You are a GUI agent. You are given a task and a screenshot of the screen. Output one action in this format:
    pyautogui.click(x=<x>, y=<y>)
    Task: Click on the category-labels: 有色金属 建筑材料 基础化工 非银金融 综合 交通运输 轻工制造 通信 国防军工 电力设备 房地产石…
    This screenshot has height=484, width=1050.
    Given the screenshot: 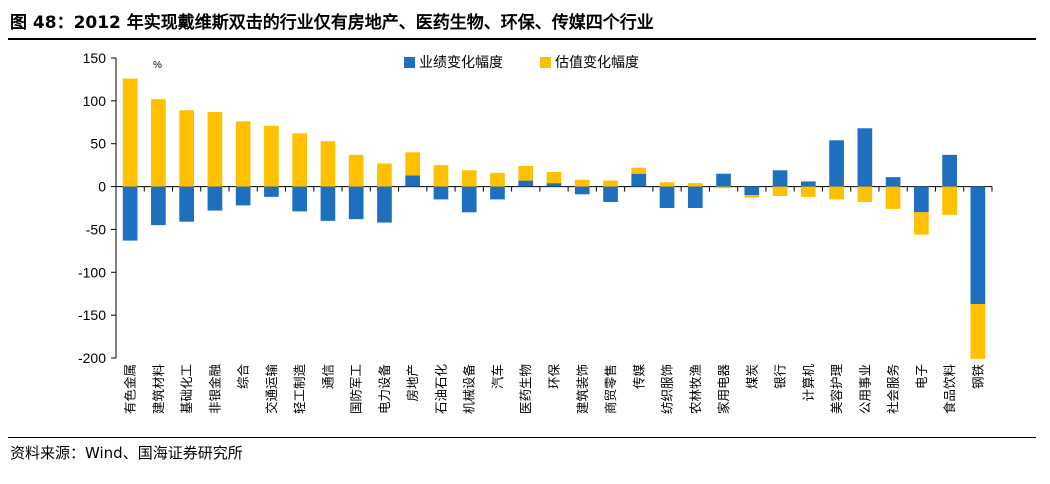 What is the action you would take?
    pyautogui.click(x=554, y=389)
    